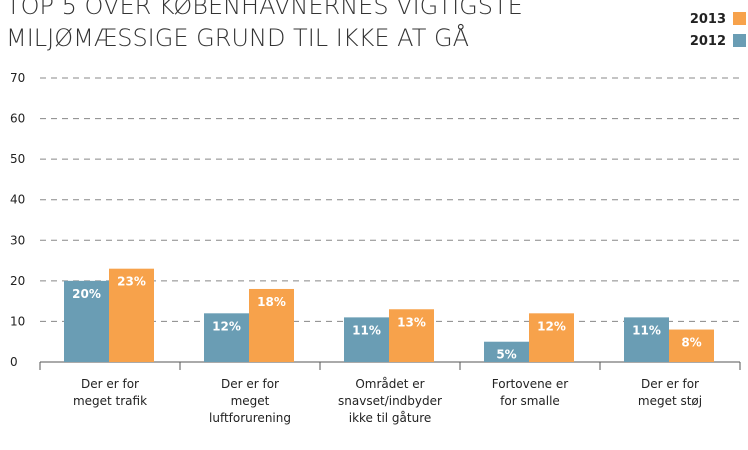 The width and height of the screenshot is (748, 450). What do you see at coordinates (86, 294) in the screenshot?
I see `data-label: 20%` at bounding box center [86, 294].